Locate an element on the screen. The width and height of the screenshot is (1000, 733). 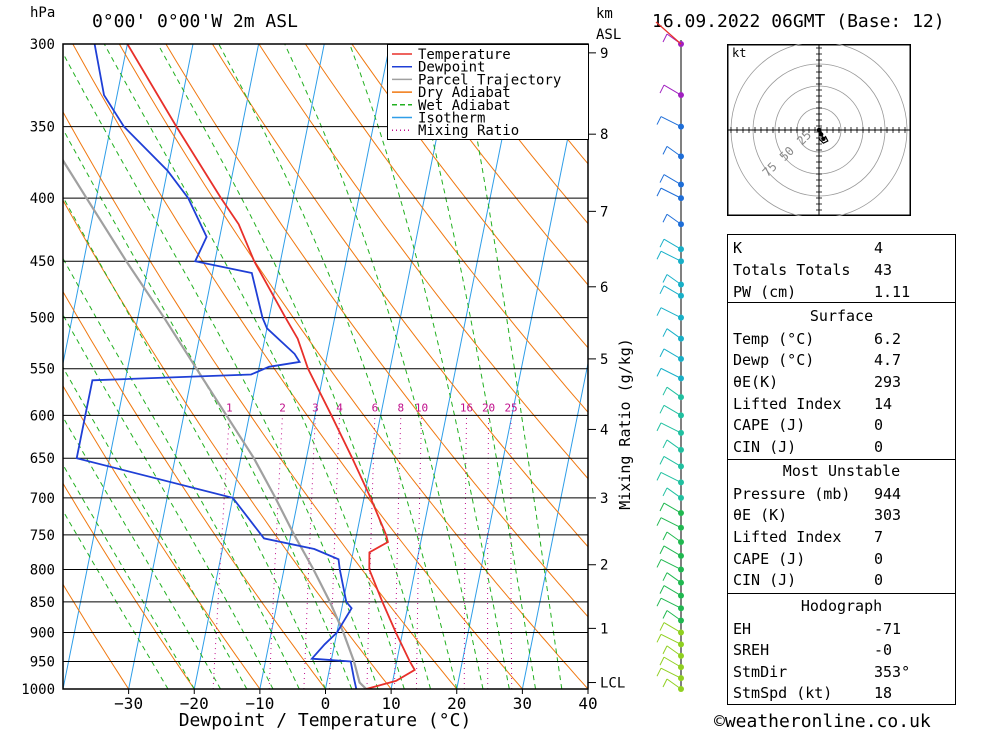
pressure-tick-label: 450 is located at coordinates (42, 262).